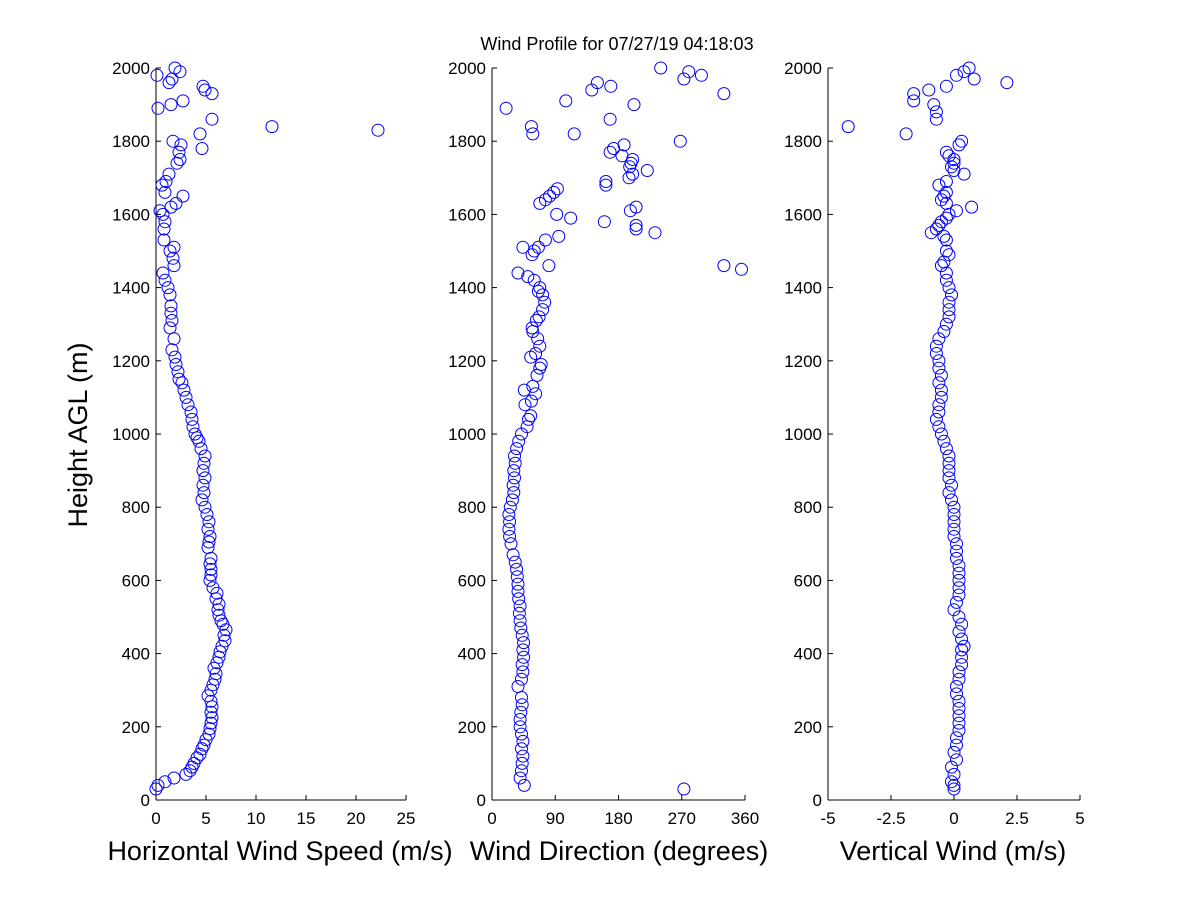 The height and width of the screenshot is (900, 1200). Describe the element at coordinates (78, 434) in the screenshot. I see `y-axis-label: Height AGL (m)` at that location.